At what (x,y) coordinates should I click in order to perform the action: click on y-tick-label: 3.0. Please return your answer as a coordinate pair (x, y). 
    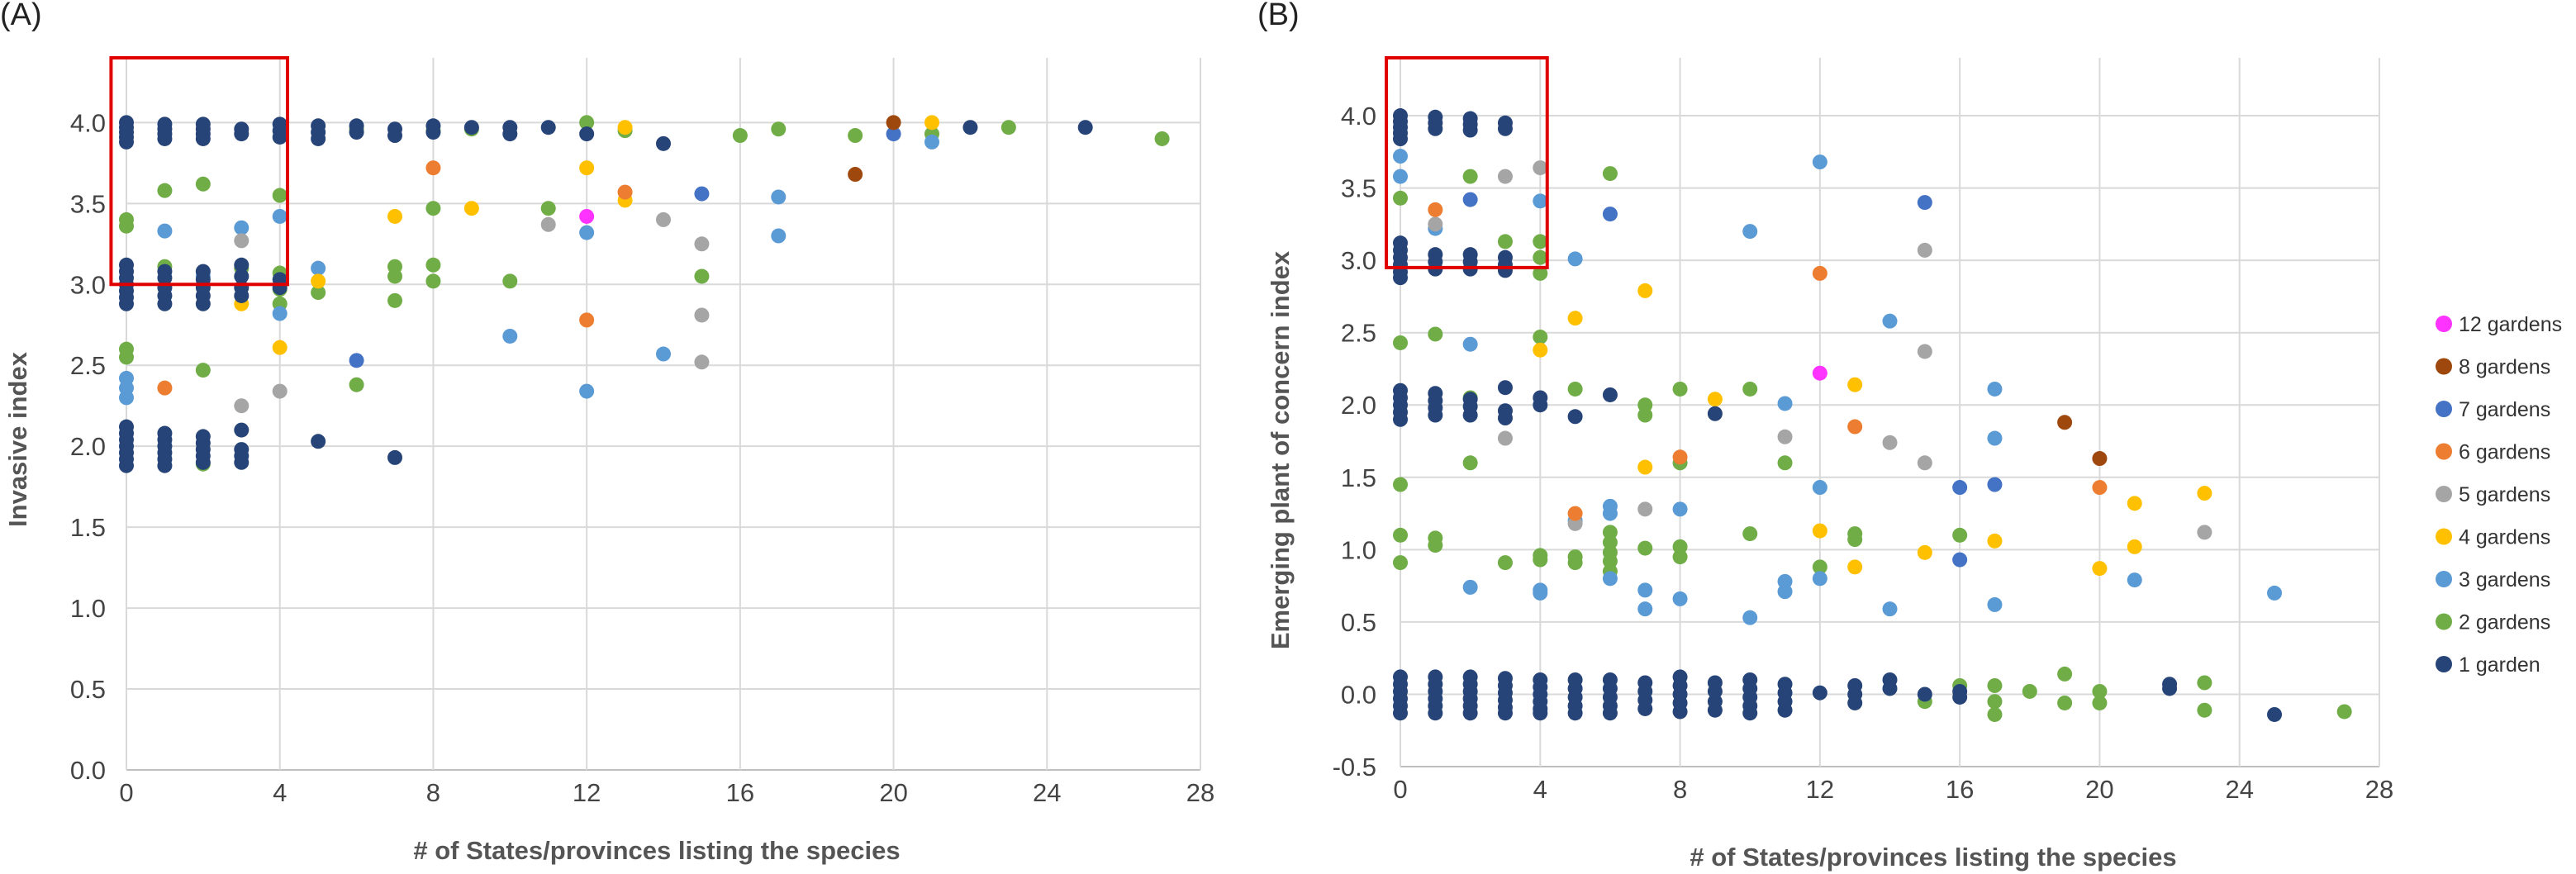
    Looking at the image, I should click on (1358, 260).